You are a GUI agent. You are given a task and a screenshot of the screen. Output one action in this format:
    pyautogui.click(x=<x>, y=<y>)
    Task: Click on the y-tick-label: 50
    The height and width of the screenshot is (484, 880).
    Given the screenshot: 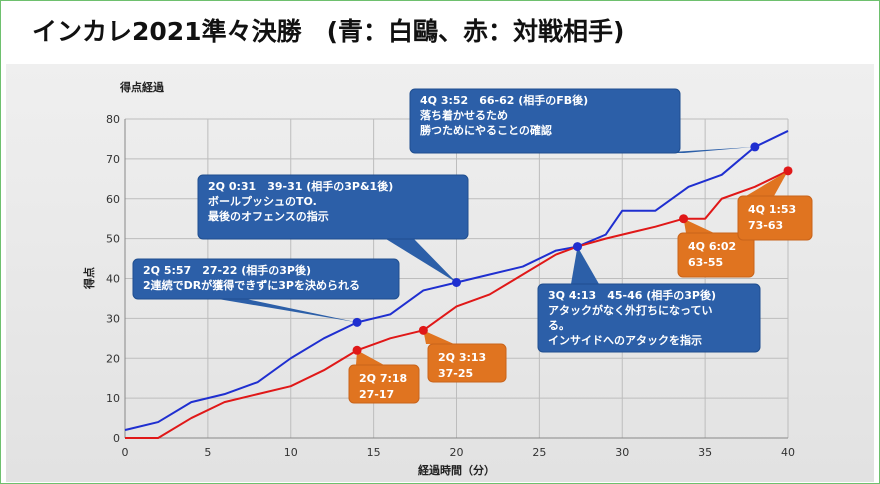 What is the action you would take?
    pyautogui.click(x=113, y=239)
    